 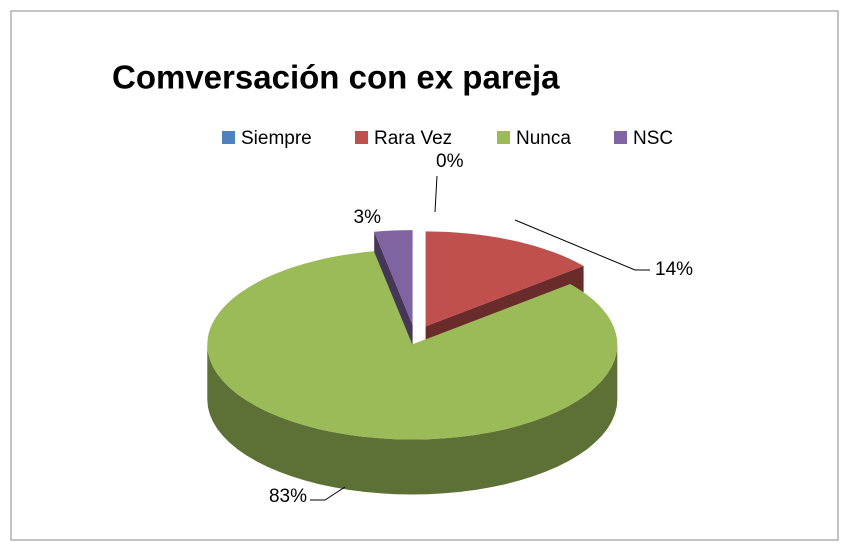 I want to click on data-label: 83%, so click(x=288, y=496).